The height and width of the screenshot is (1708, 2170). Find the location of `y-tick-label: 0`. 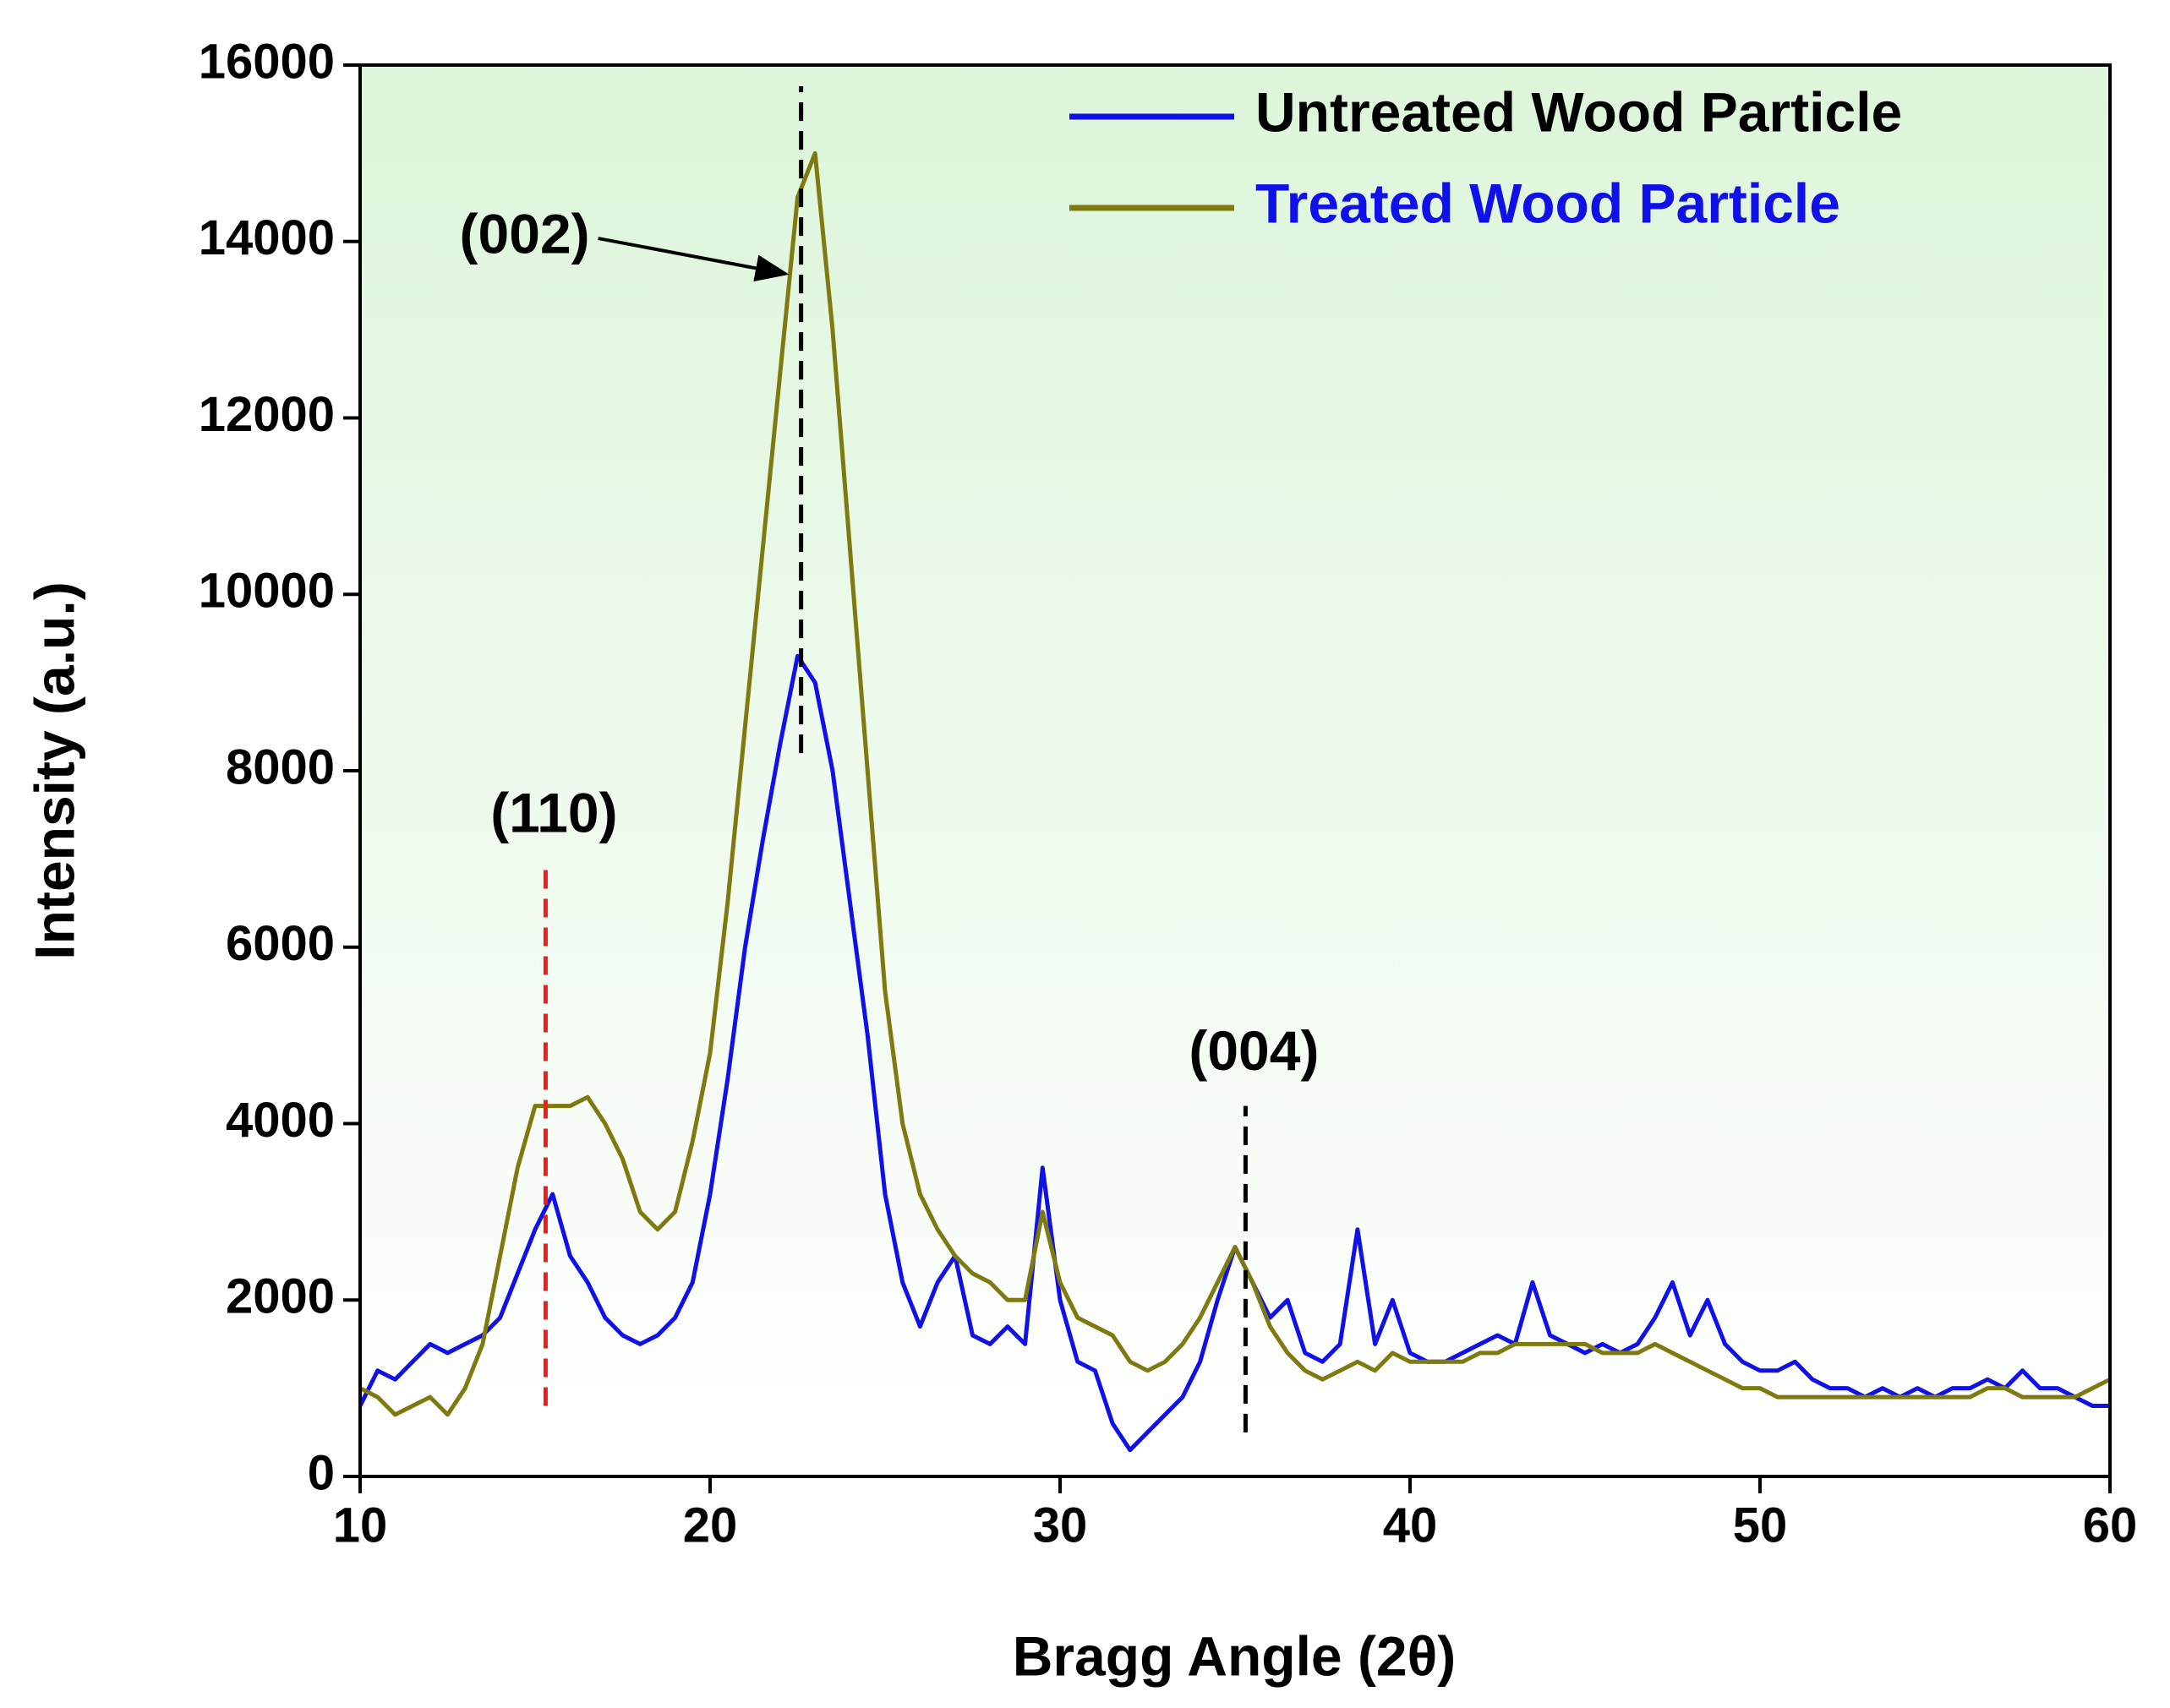

y-tick-label: 0 is located at coordinates (321, 1472).